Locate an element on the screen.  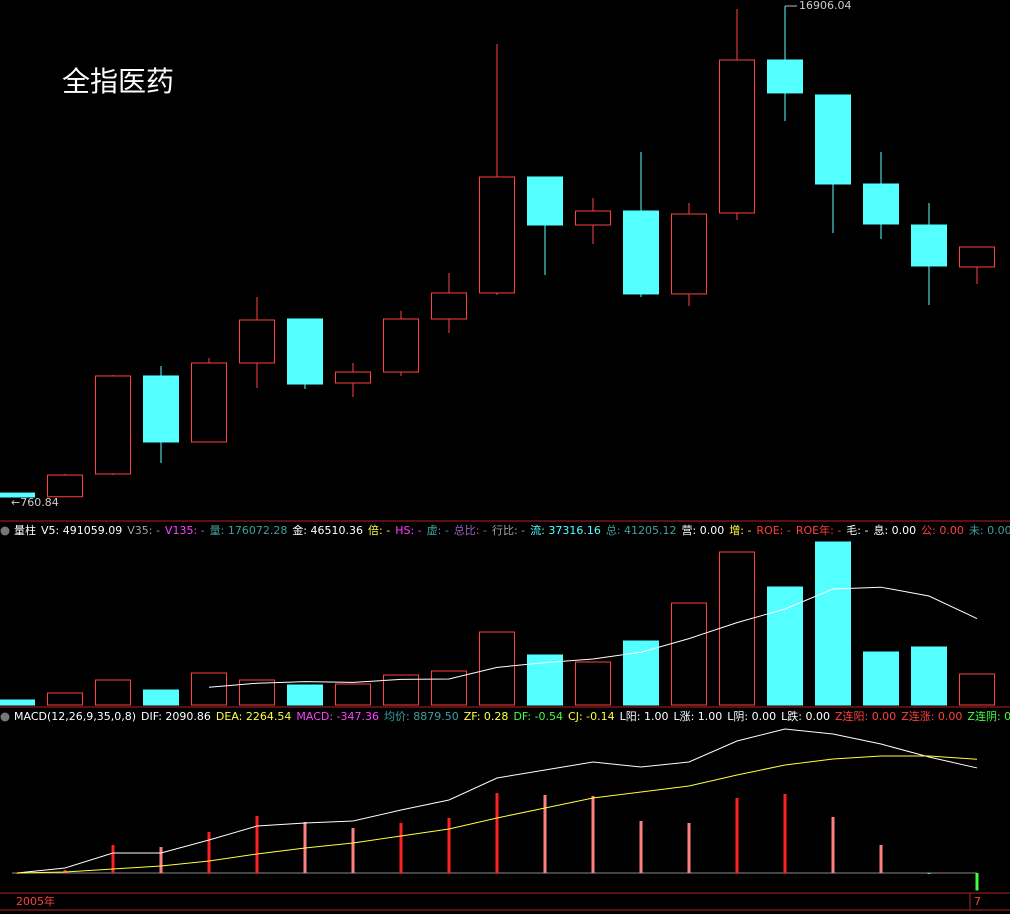
dea-line is located at coordinates (497, 814).